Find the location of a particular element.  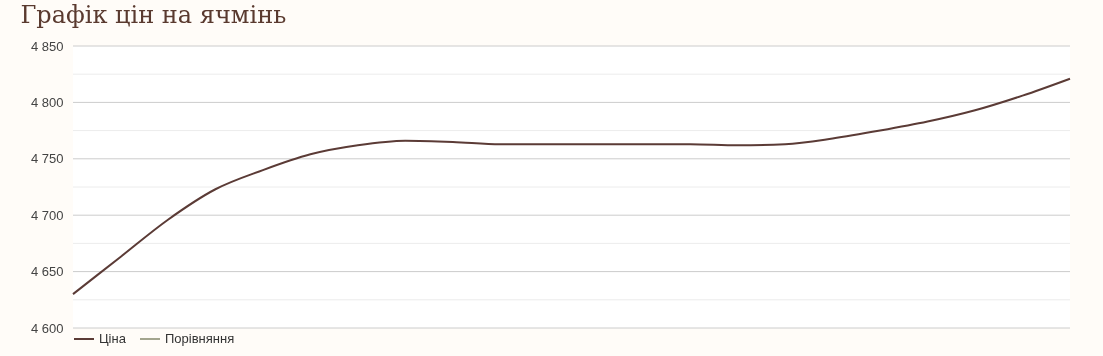

legend-label: Ціна is located at coordinates (113, 338).